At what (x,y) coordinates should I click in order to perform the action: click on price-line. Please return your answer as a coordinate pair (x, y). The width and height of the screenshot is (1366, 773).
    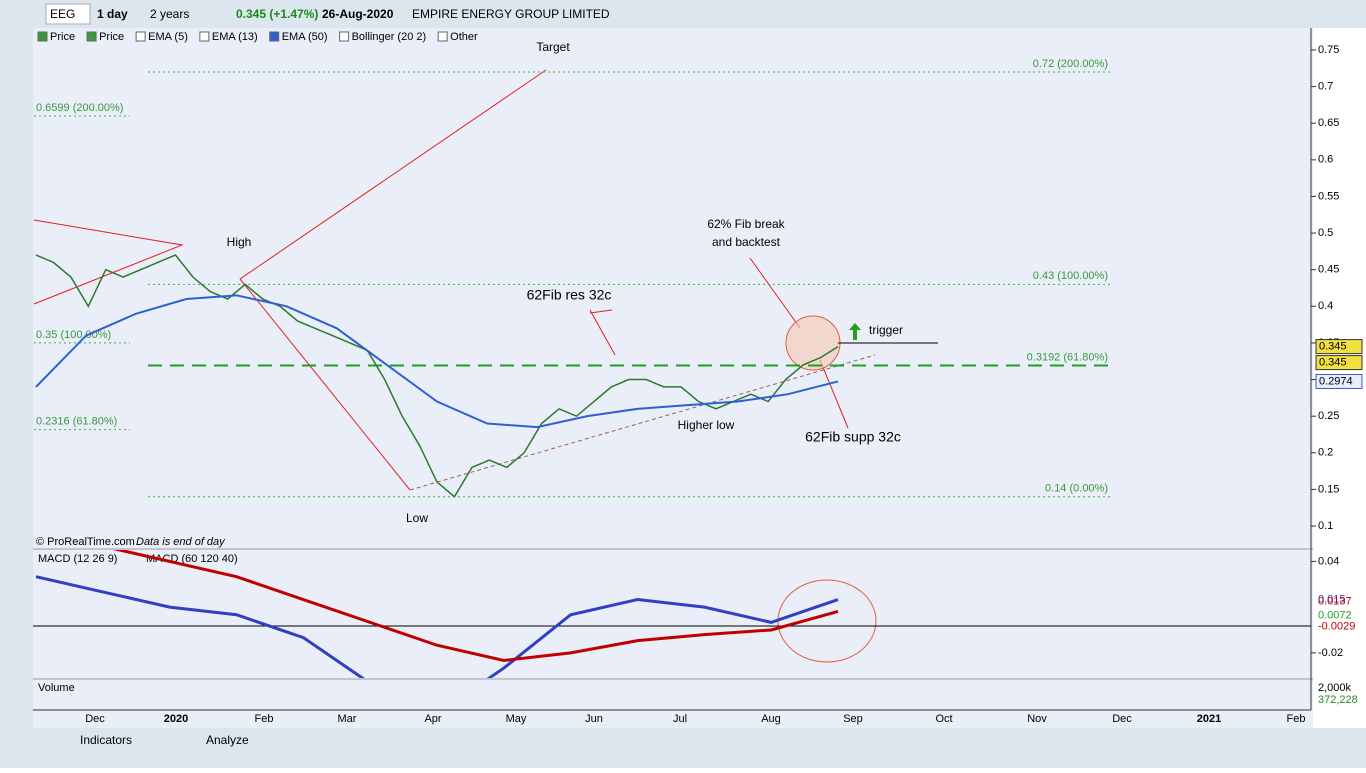
    Looking at the image, I should click on (437, 361).